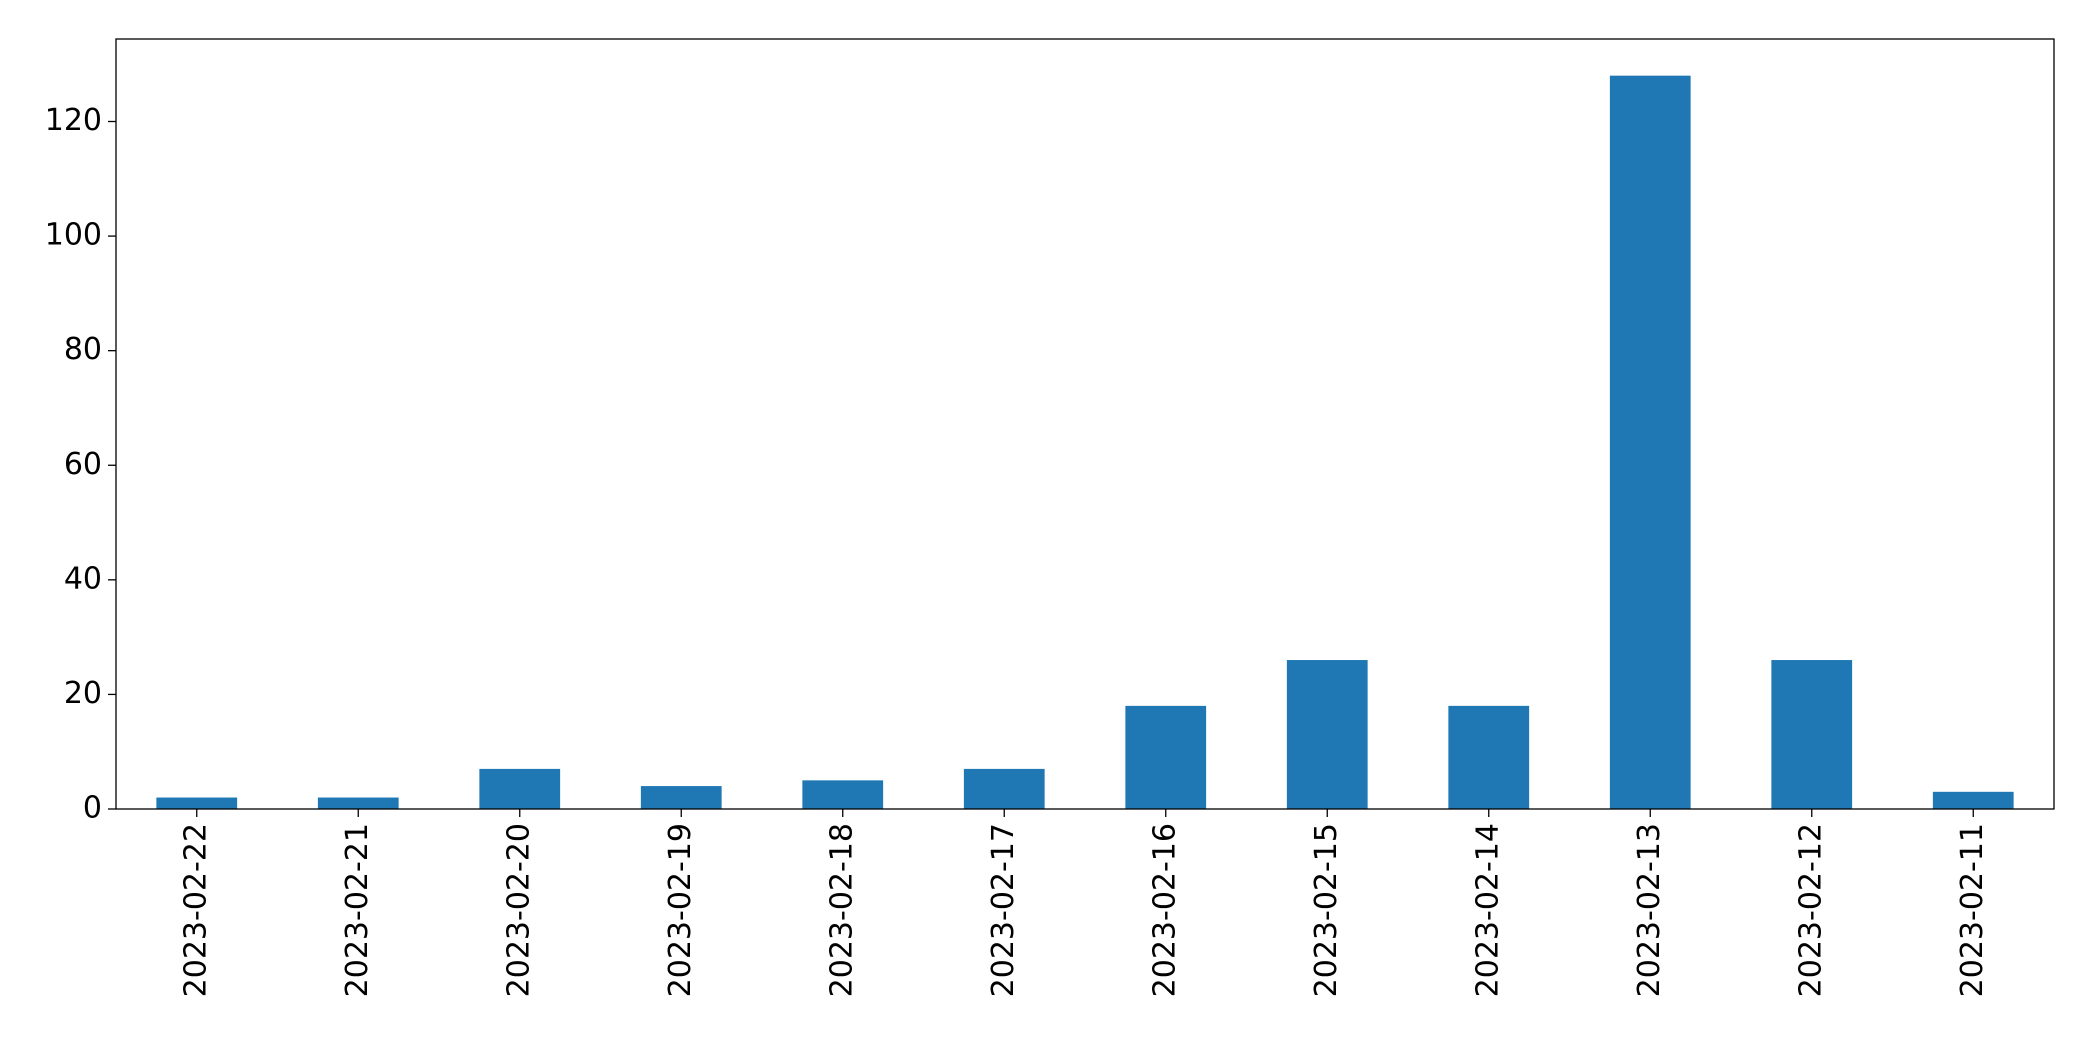 The image size is (2093, 1061). What do you see at coordinates (1487, 910) in the screenshot?
I see `x-tick-label: 2023-02-14` at bounding box center [1487, 910].